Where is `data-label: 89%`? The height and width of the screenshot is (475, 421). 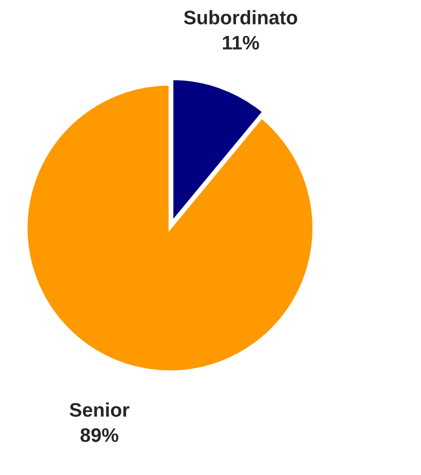 data-label: 89% is located at coordinates (99, 435).